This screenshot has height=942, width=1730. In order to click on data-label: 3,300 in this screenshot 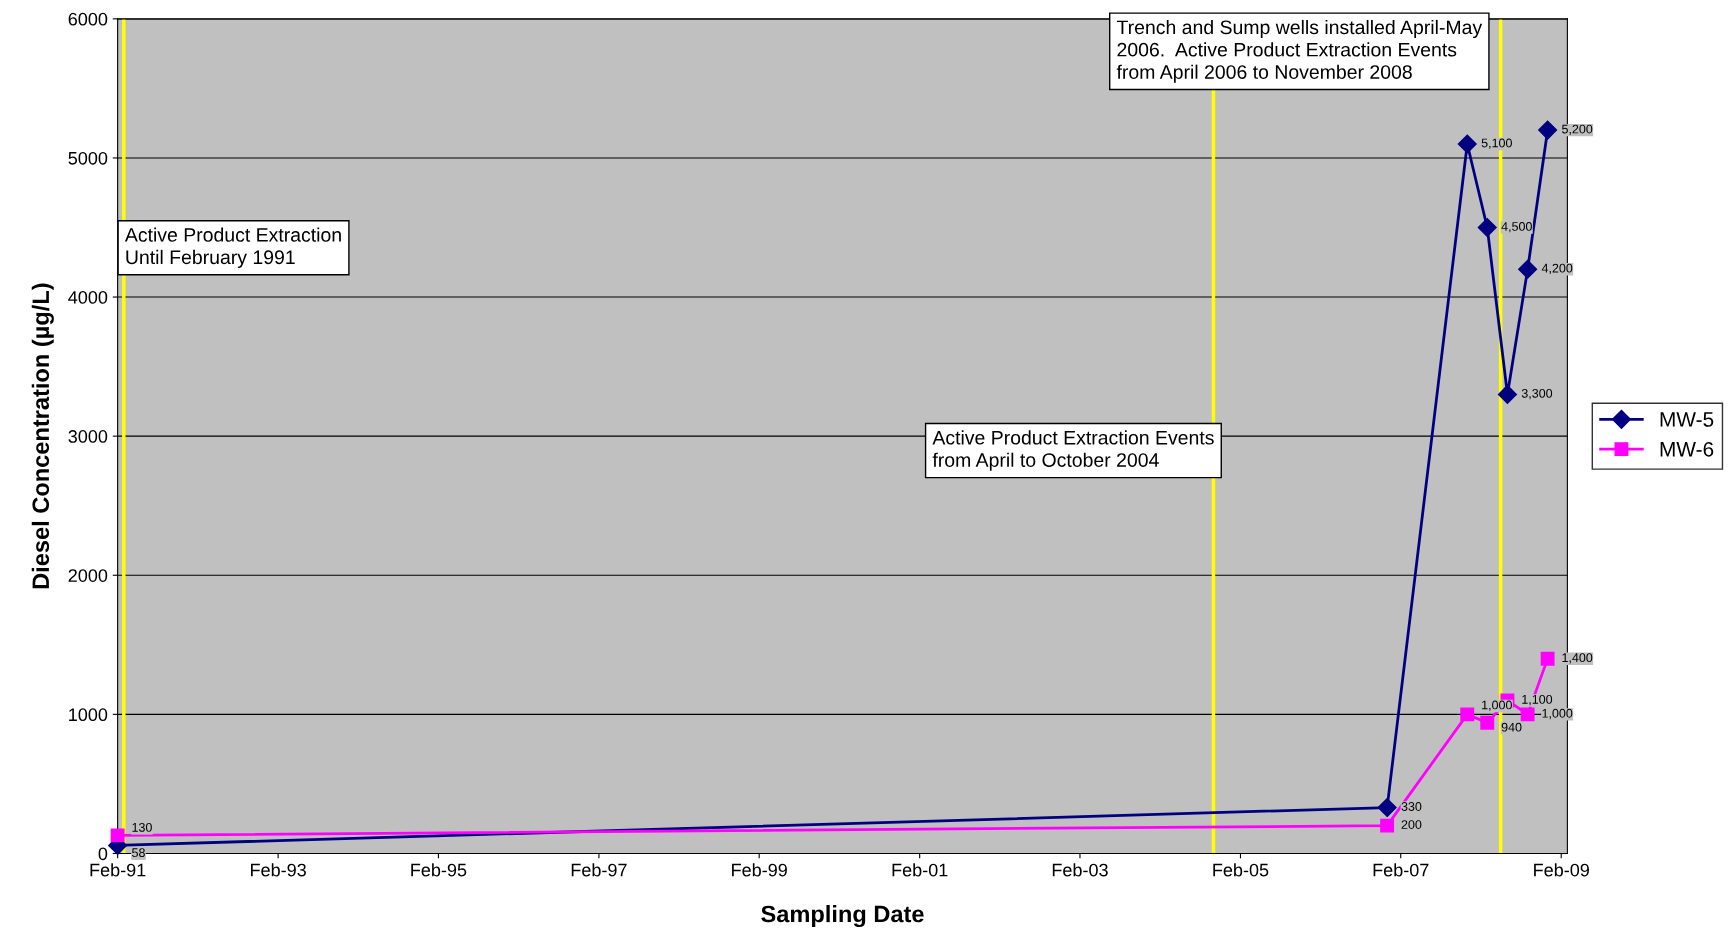, I will do `click(1537, 394)`.